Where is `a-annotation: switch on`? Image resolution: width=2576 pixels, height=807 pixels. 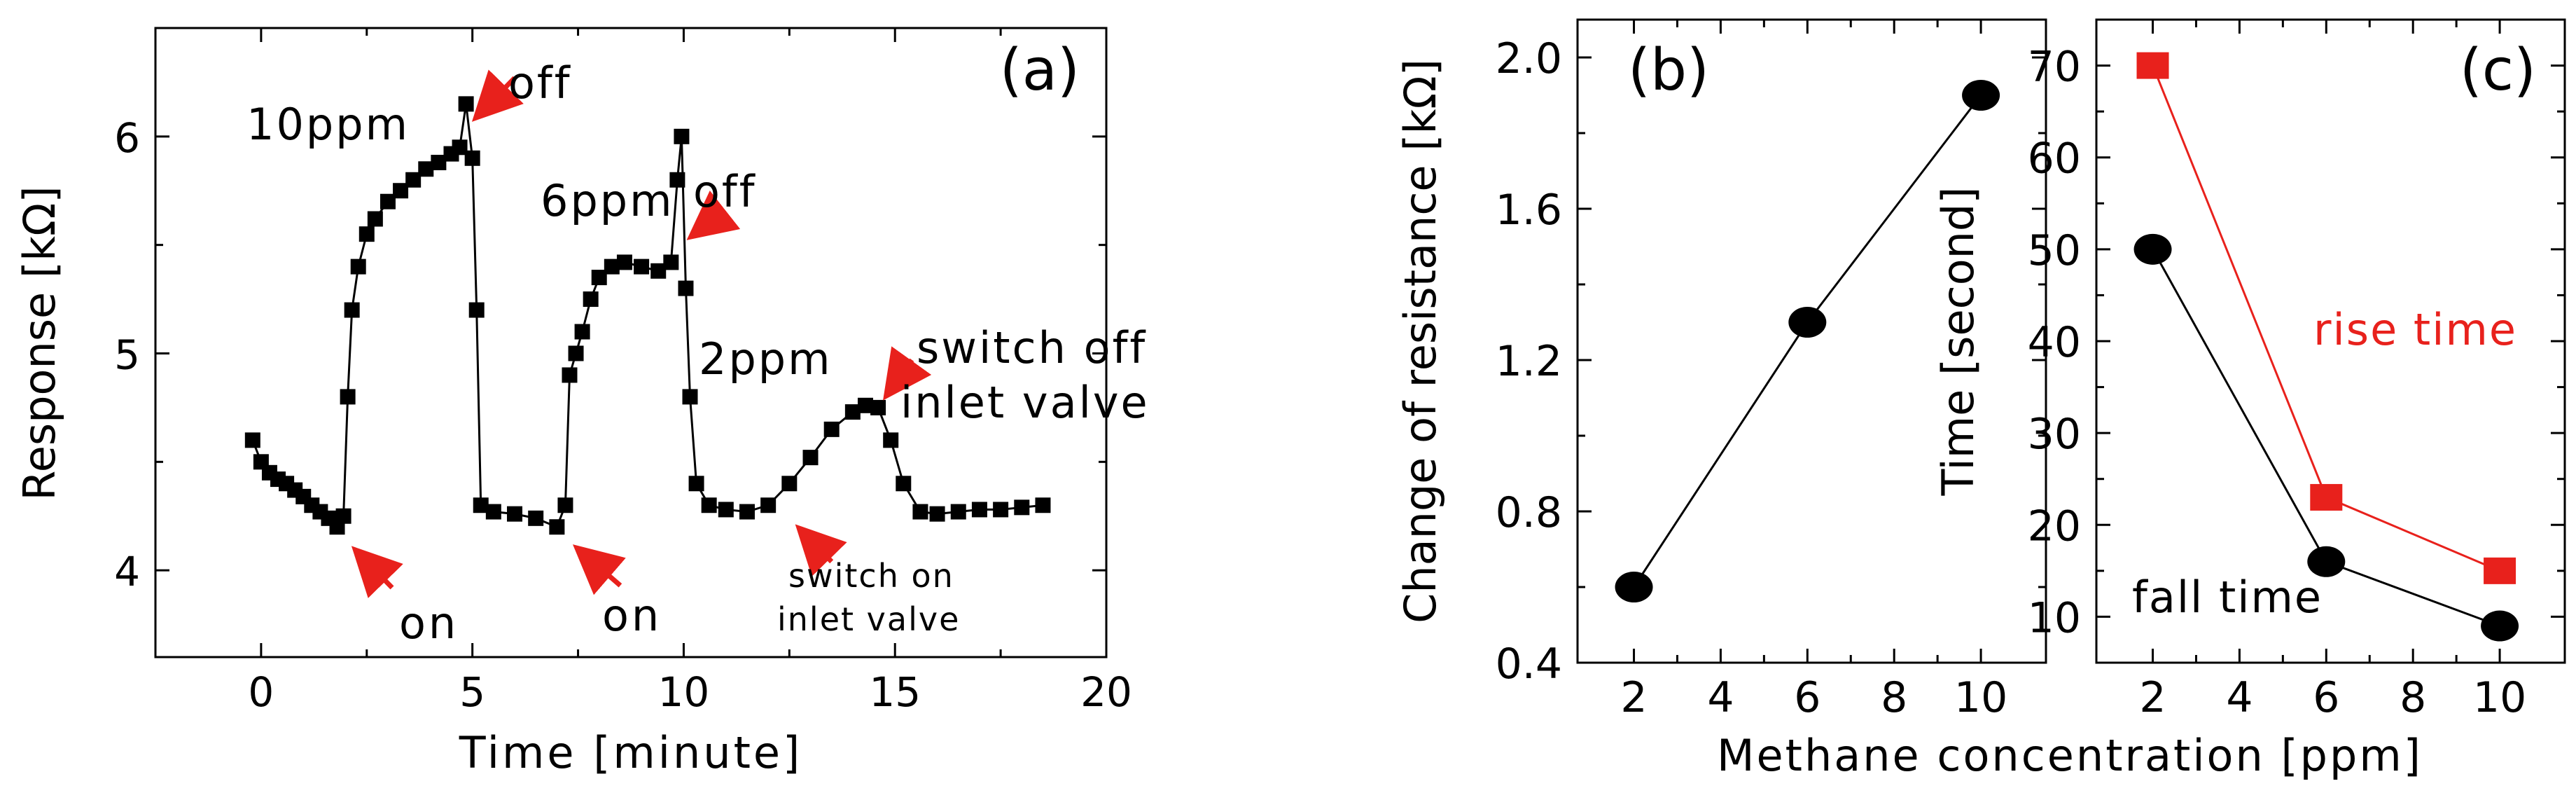
a-annotation: switch on is located at coordinates (871, 576).